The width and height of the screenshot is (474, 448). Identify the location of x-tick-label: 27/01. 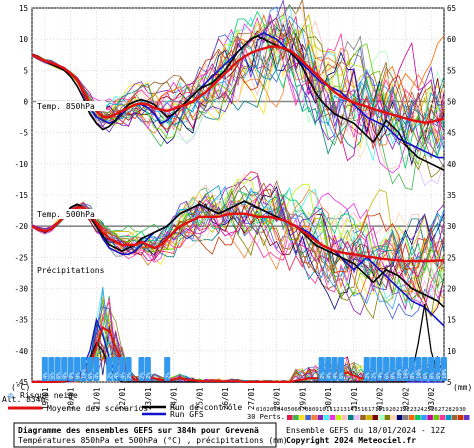
(251, 398).